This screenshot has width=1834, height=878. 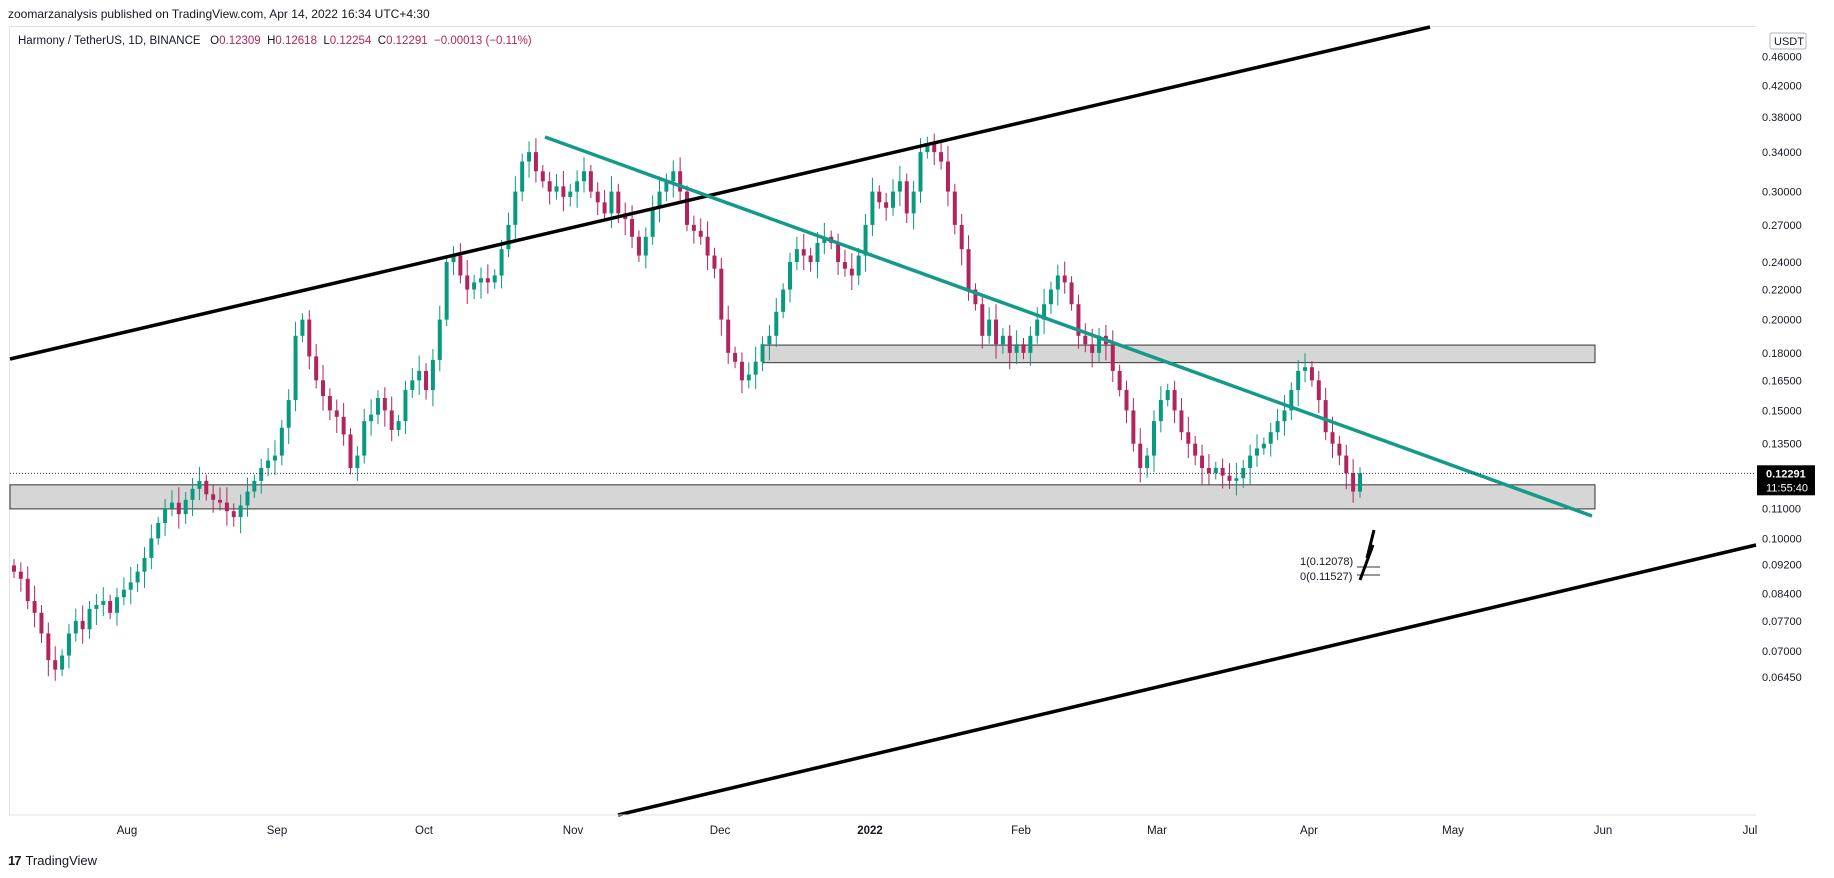 I want to click on high-label: H, so click(x=271, y=41).